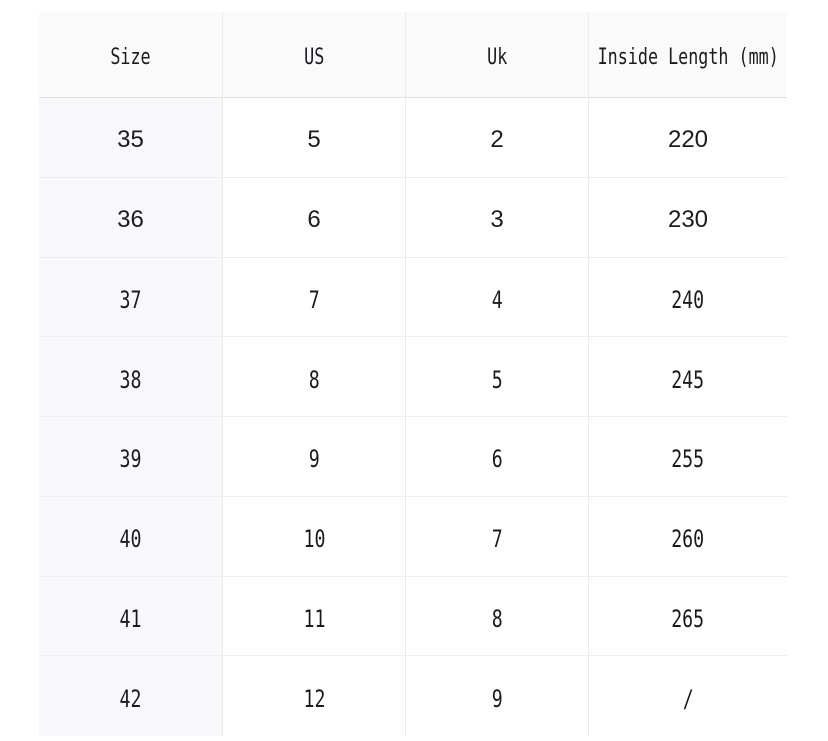 The width and height of the screenshot is (828, 741). What do you see at coordinates (497, 297) in the screenshot?
I see `table-cell: 4` at bounding box center [497, 297].